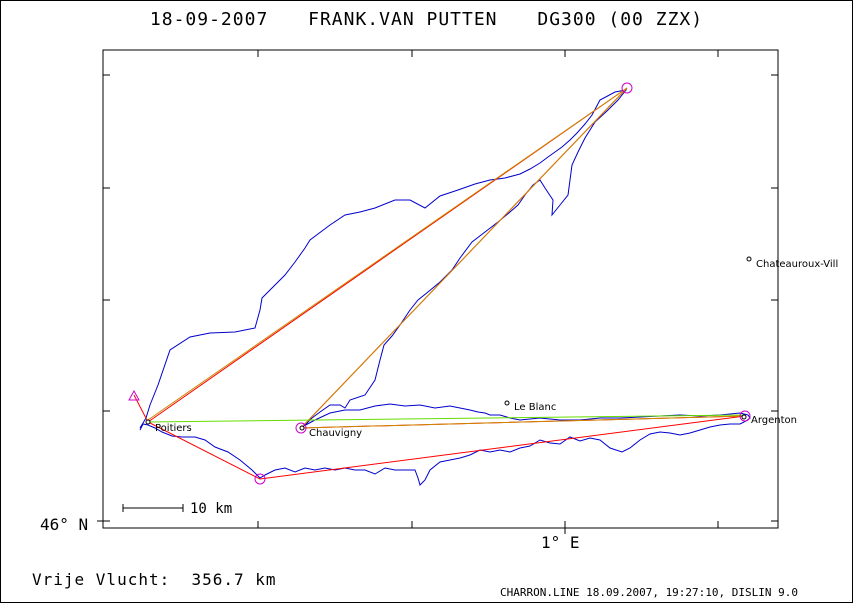 The height and width of the screenshot is (603, 853). What do you see at coordinates (620, 19) in the screenshot?
I see `glider-name: DG300 (00 ZZX)` at bounding box center [620, 19].